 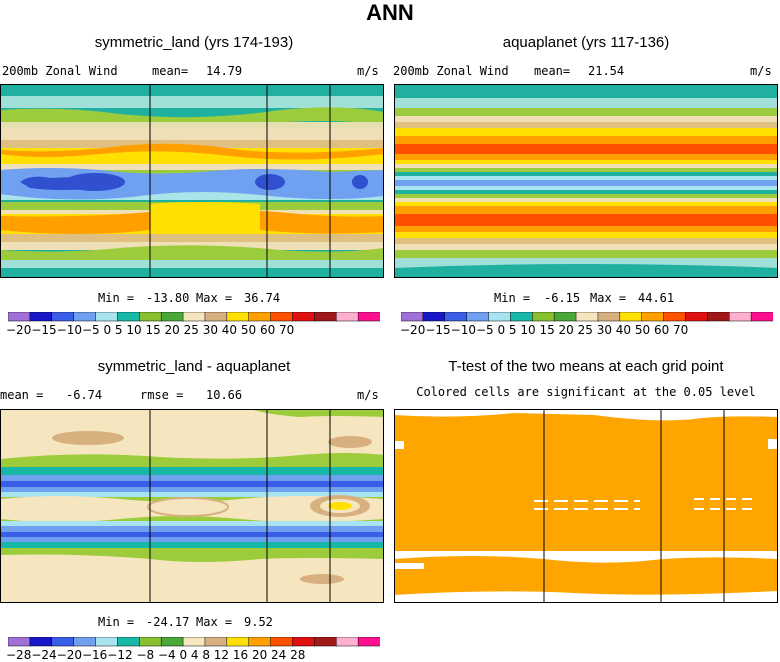 I want to click on panel1-mean-value: 14.79, so click(x=224, y=71).